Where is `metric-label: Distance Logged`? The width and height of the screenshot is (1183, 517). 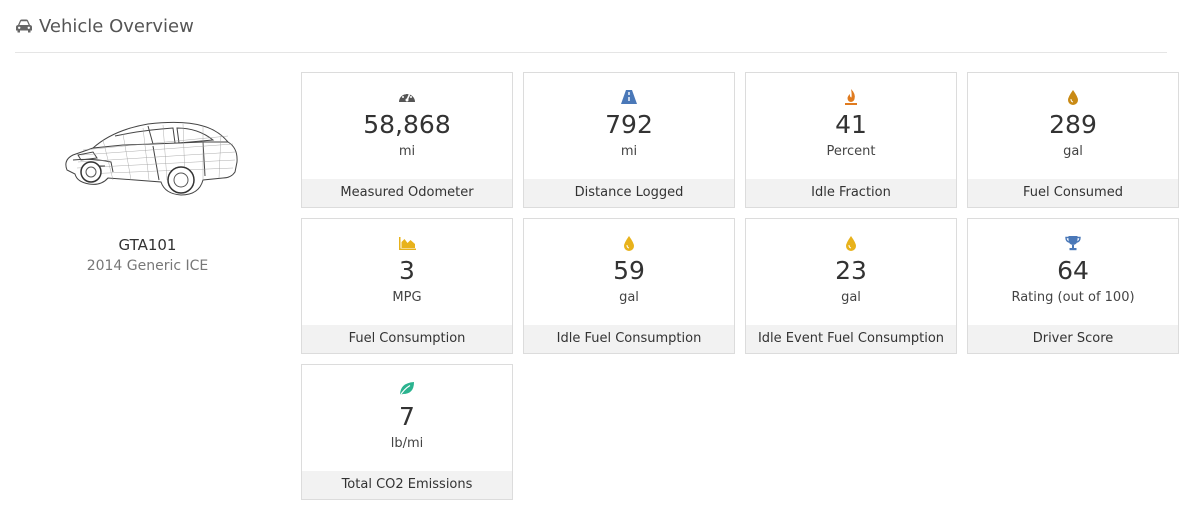
metric-label: Distance Logged is located at coordinates (629, 193).